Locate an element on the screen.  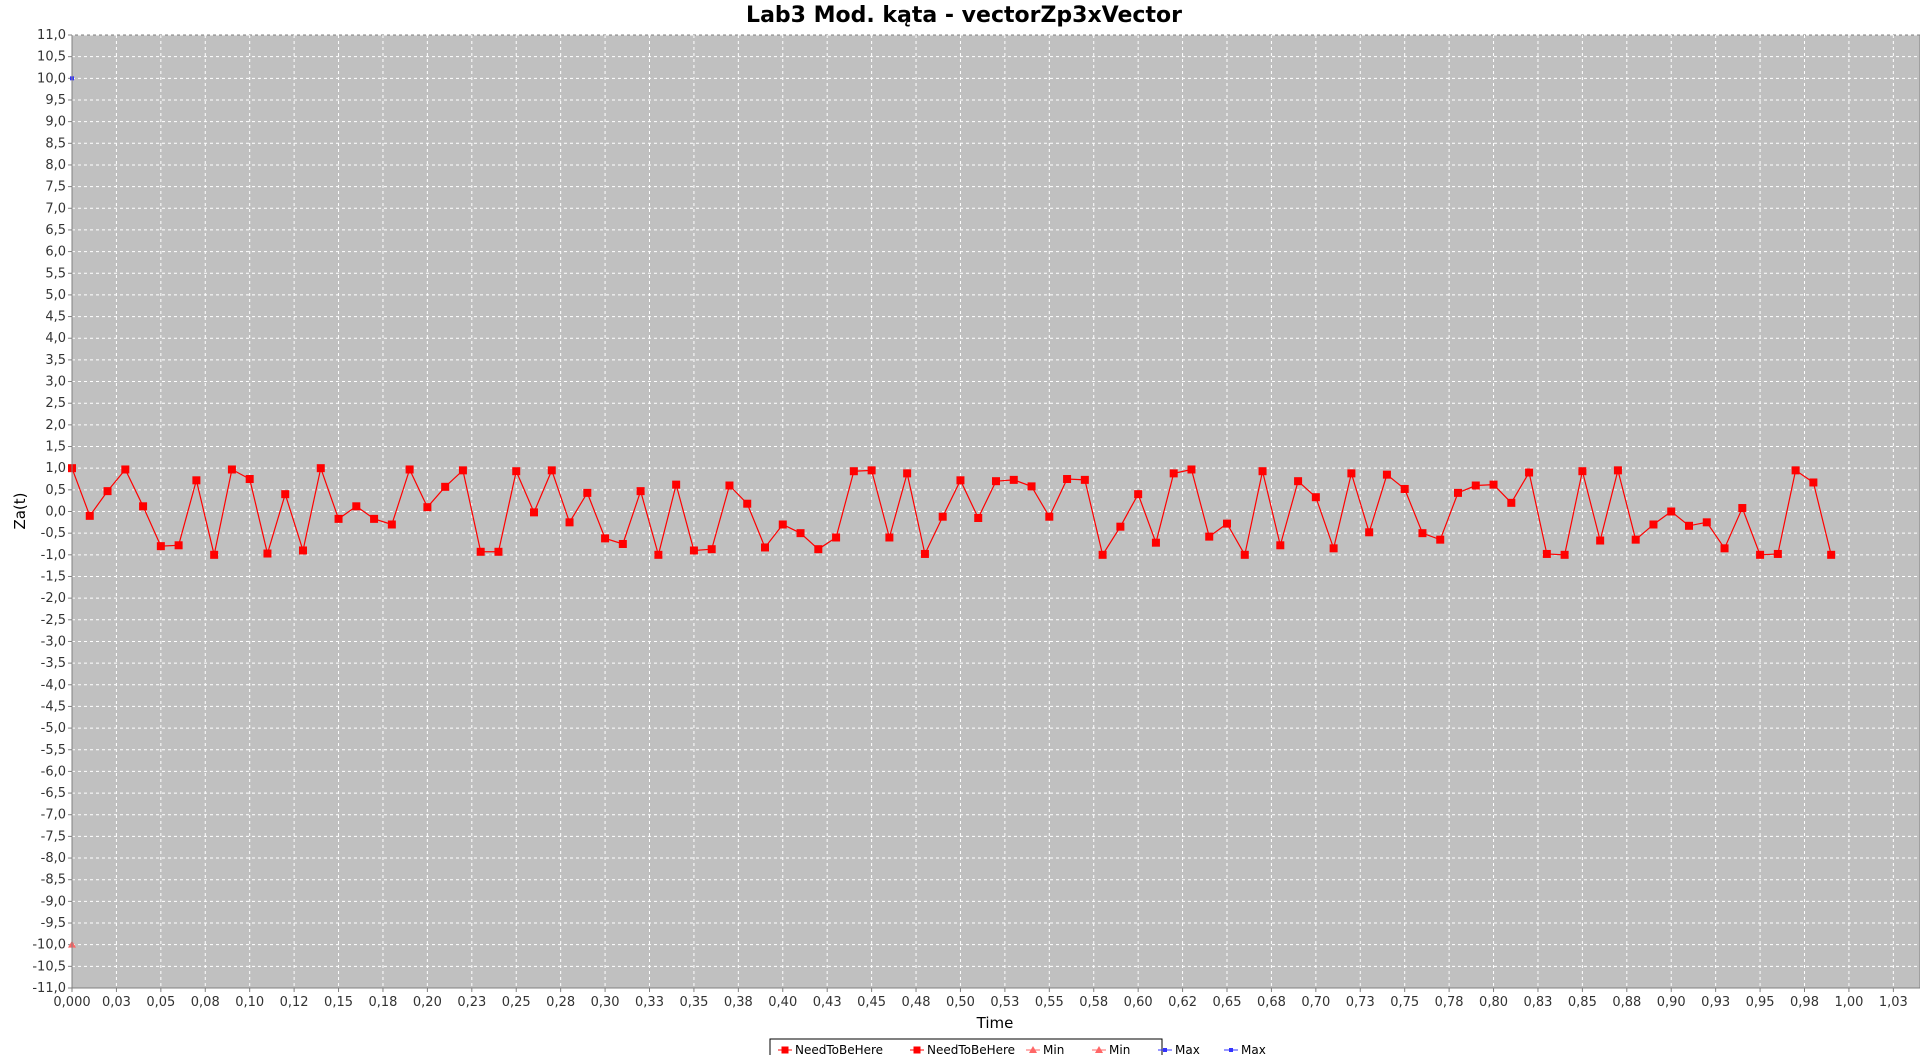
x-tick-label: 0,15 is located at coordinates (338, 1002).